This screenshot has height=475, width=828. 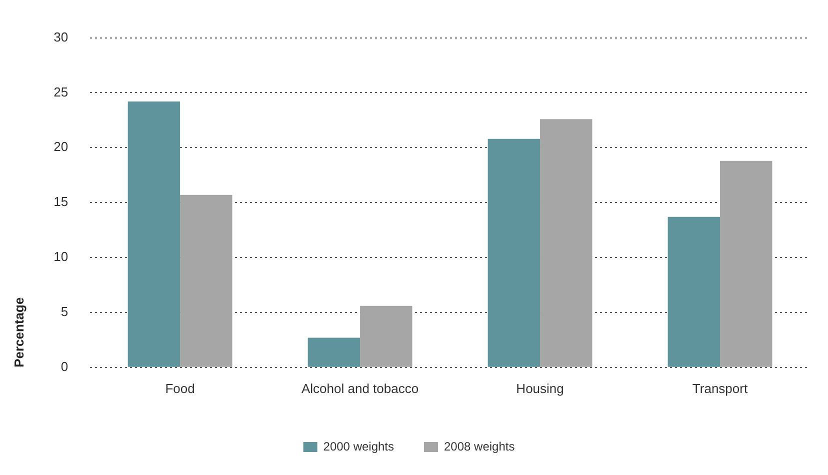 What do you see at coordinates (61, 146) in the screenshot?
I see `y-tick-label: 20` at bounding box center [61, 146].